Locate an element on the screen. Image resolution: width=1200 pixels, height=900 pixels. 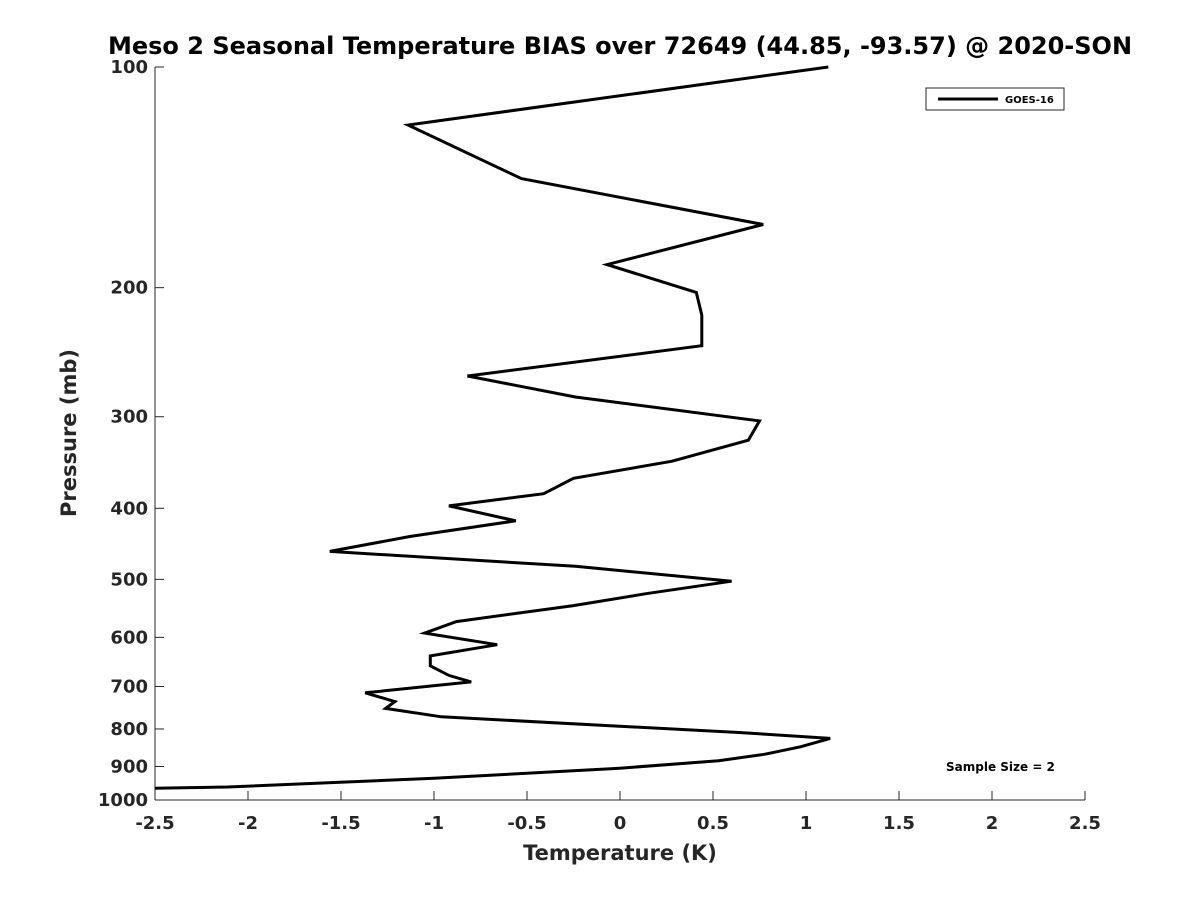
y-axis-ticks: 100 200 300 400 500 600 700 800 900 1000 is located at coordinates (131, 434).